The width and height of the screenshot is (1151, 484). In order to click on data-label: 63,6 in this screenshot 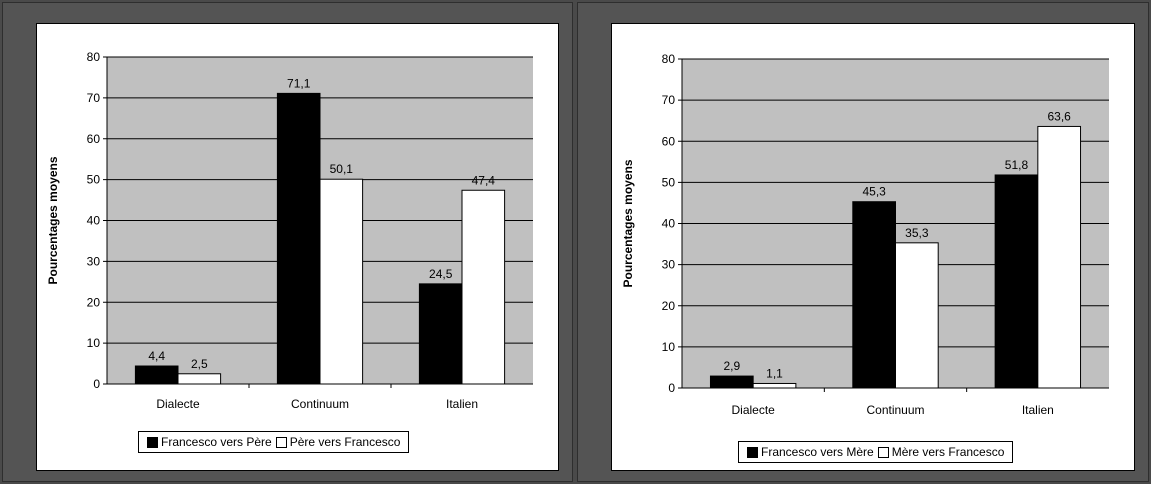, I will do `click(1060, 116)`.